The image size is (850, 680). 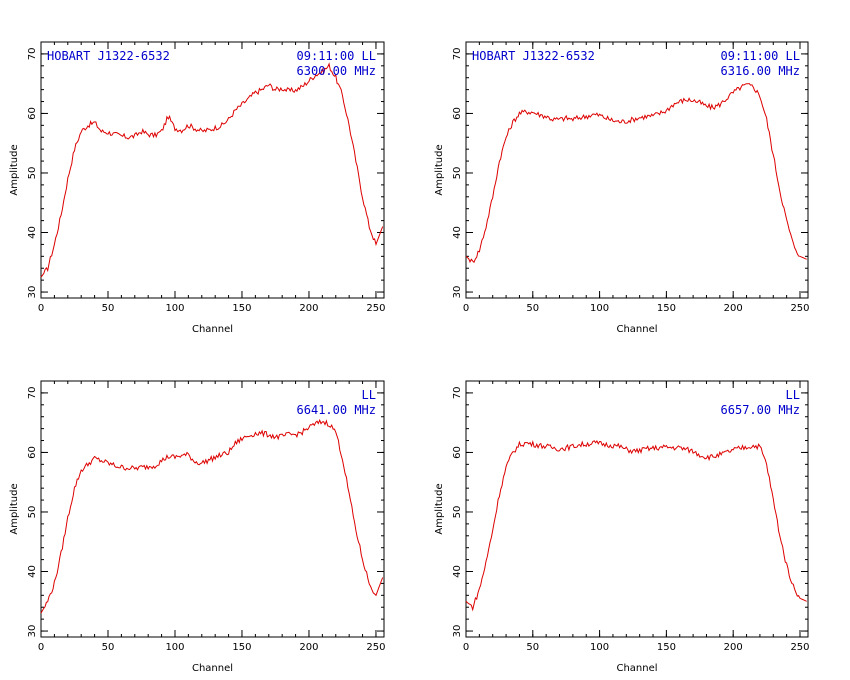 I want to click on frequency-label: 6316.00 MHz, so click(x=760, y=71).